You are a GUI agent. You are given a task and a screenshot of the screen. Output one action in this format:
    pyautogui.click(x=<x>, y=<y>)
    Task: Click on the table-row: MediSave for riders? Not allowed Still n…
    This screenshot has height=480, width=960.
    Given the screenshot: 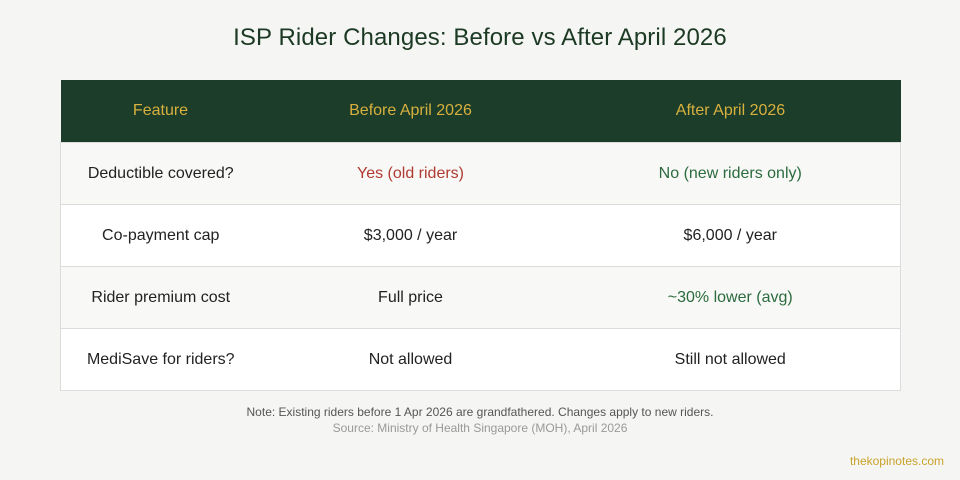 What is the action you would take?
    pyautogui.click(x=480, y=359)
    